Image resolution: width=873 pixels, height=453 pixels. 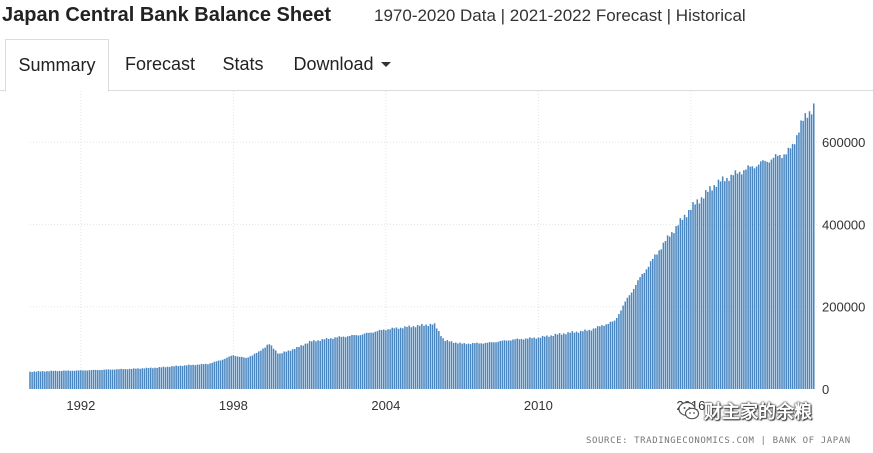 What do you see at coordinates (745, 411) in the screenshot?
I see `watermark: 财主家的余粮` at bounding box center [745, 411].